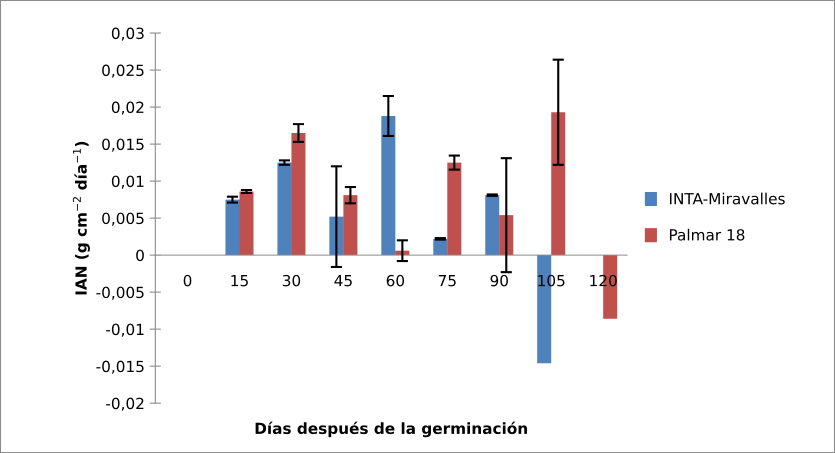 The width and height of the screenshot is (835, 453). Describe the element at coordinates (128, 34) in the screenshot. I see `y-tick-label: 0,03` at that location.